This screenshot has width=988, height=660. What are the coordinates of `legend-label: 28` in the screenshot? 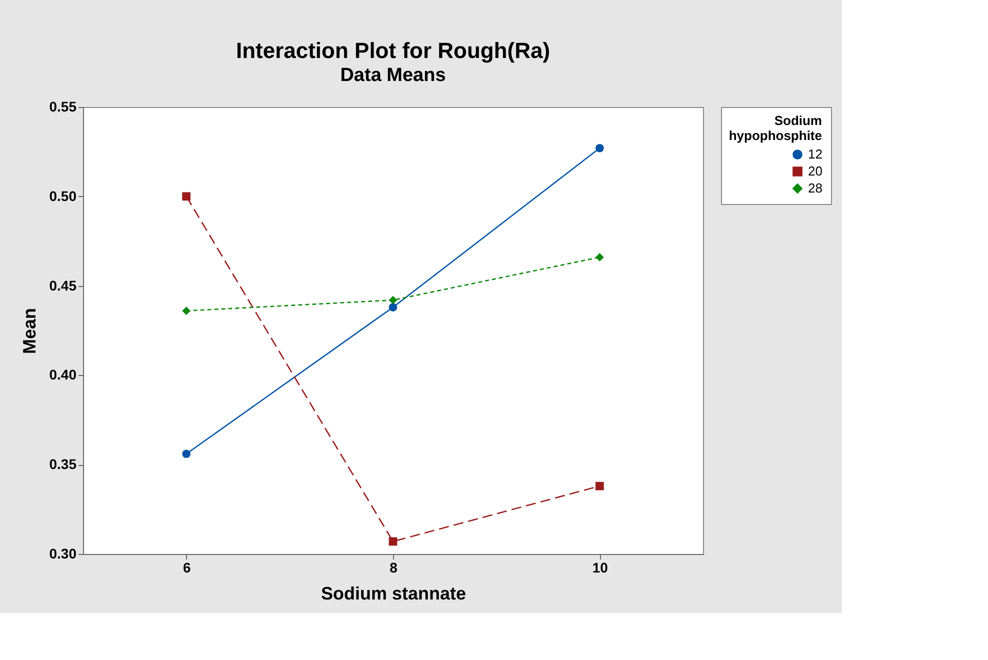 It's located at (815, 188).